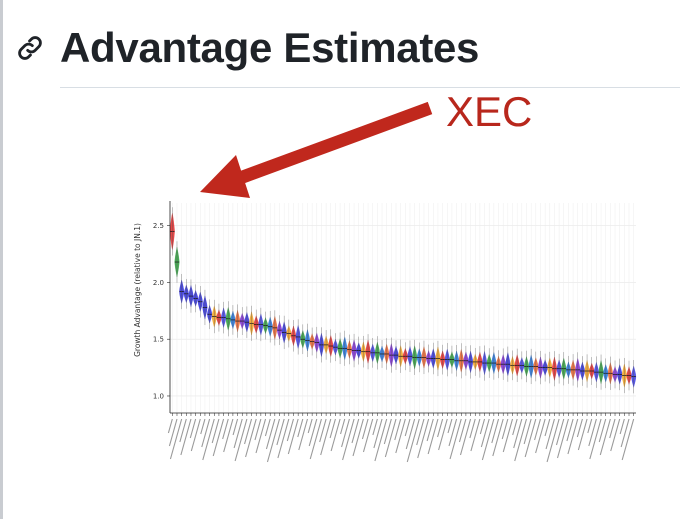  Describe the element at coordinates (158, 226) in the screenshot. I see `y-tick-label-3: 2.5` at that location.